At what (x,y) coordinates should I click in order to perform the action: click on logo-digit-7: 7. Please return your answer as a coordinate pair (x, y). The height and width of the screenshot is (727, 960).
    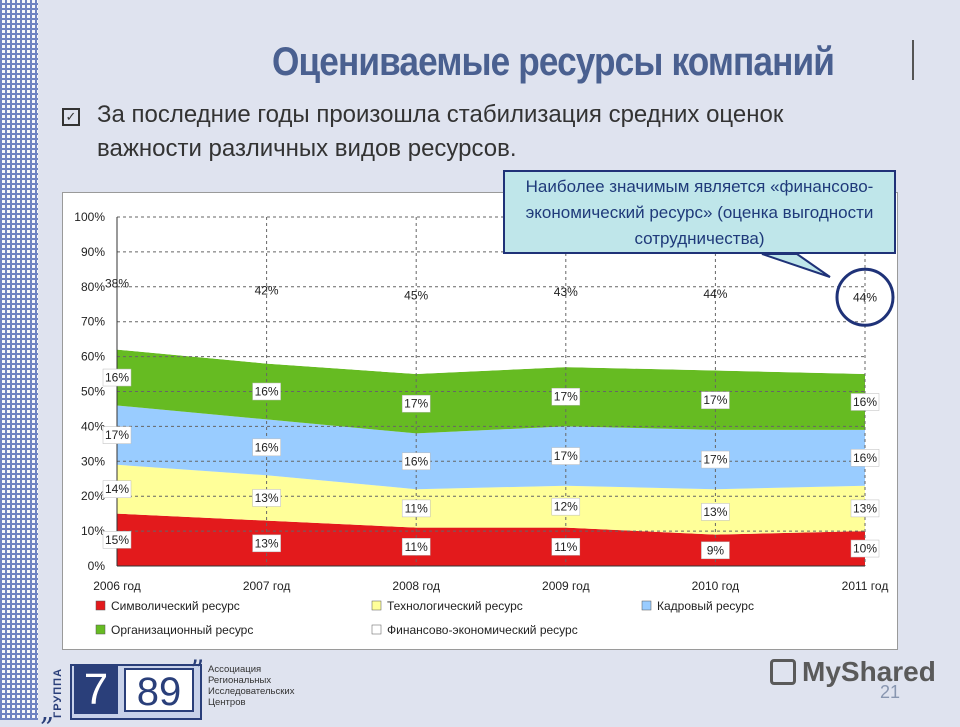
    Looking at the image, I should click on (96, 690).